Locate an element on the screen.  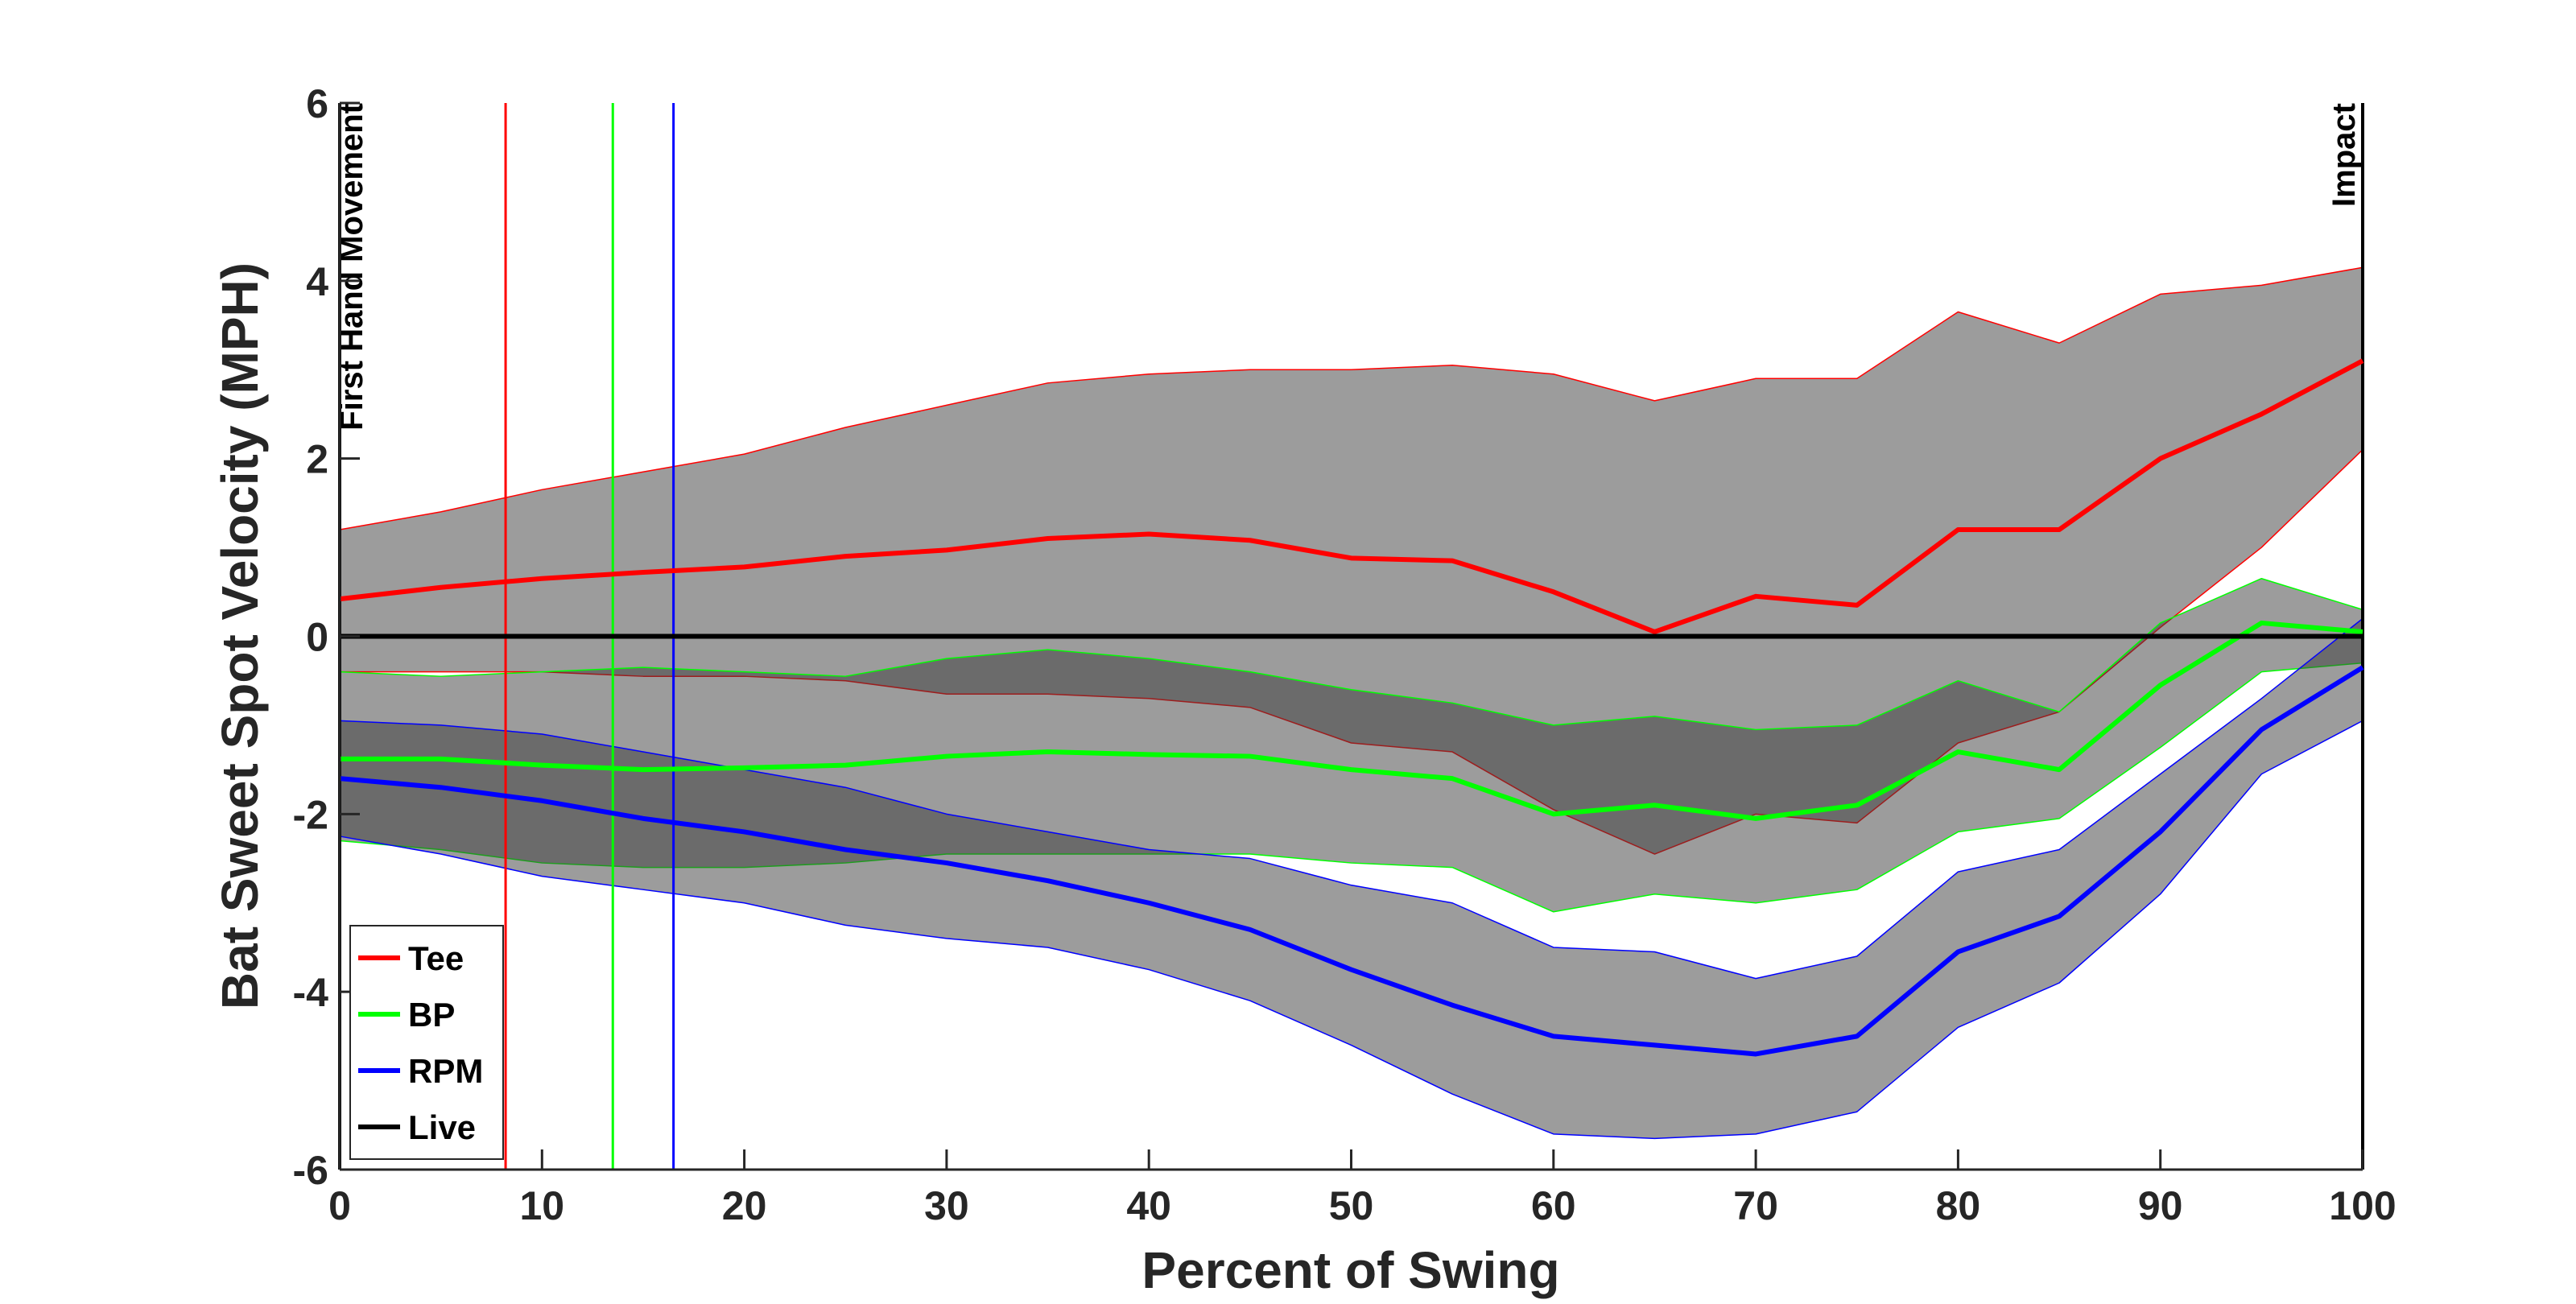
x-tick-label: 50 is located at coordinates (1351, 1205).